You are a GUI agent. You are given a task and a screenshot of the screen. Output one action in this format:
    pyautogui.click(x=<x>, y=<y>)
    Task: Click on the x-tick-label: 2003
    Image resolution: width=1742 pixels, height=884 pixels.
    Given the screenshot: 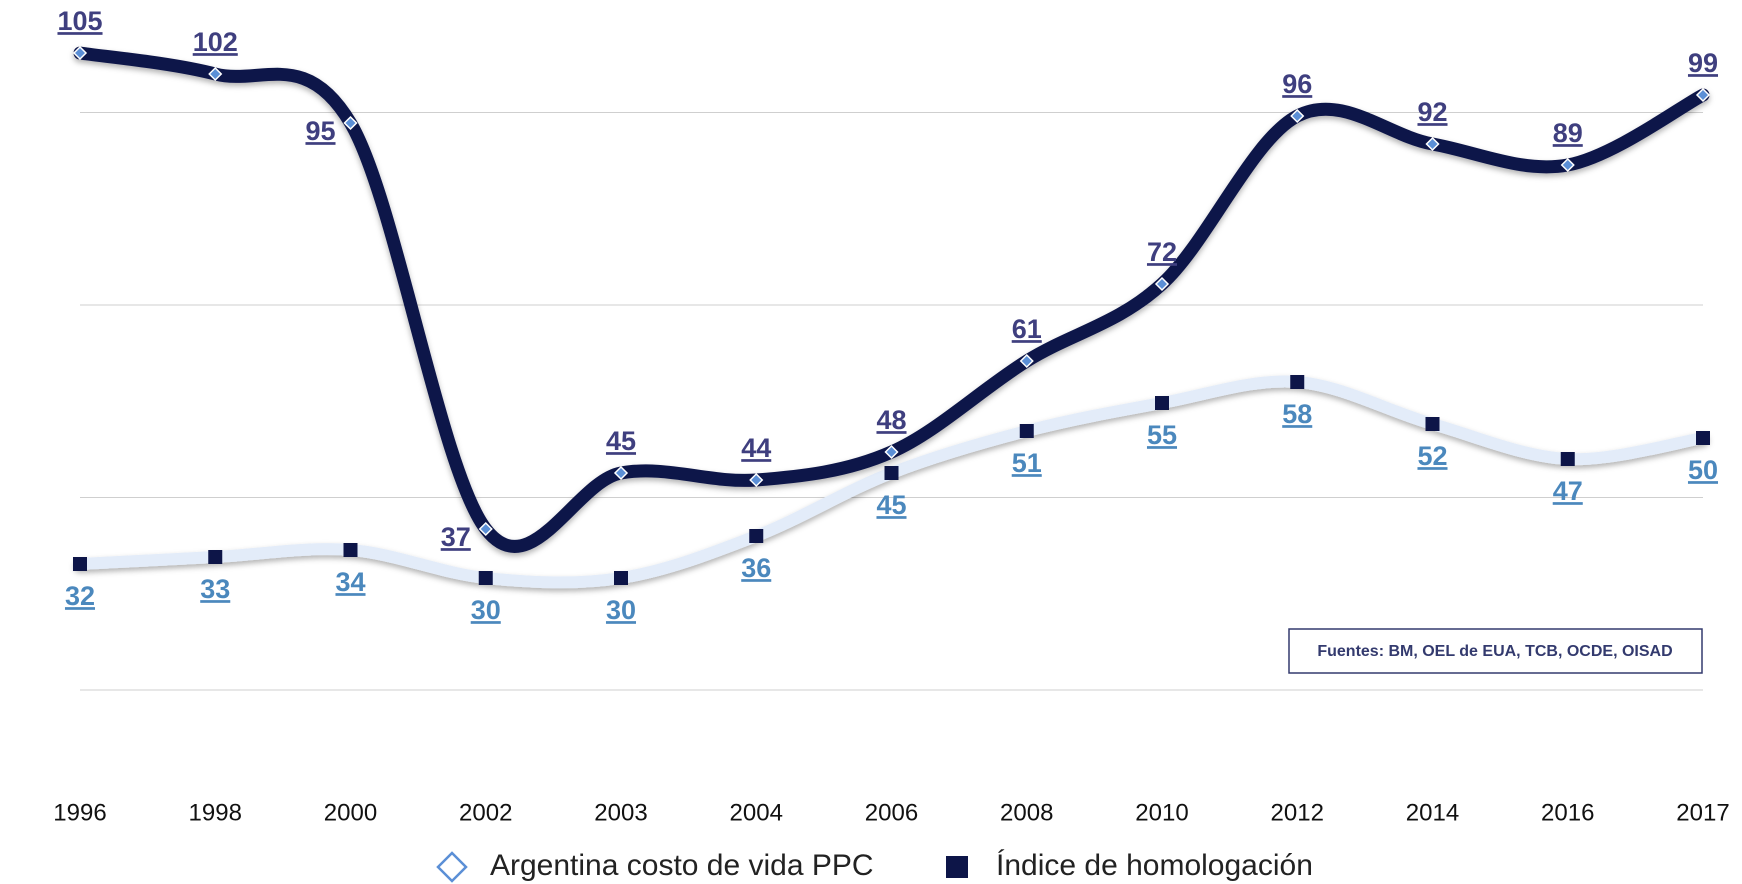 What is the action you would take?
    pyautogui.click(x=620, y=812)
    